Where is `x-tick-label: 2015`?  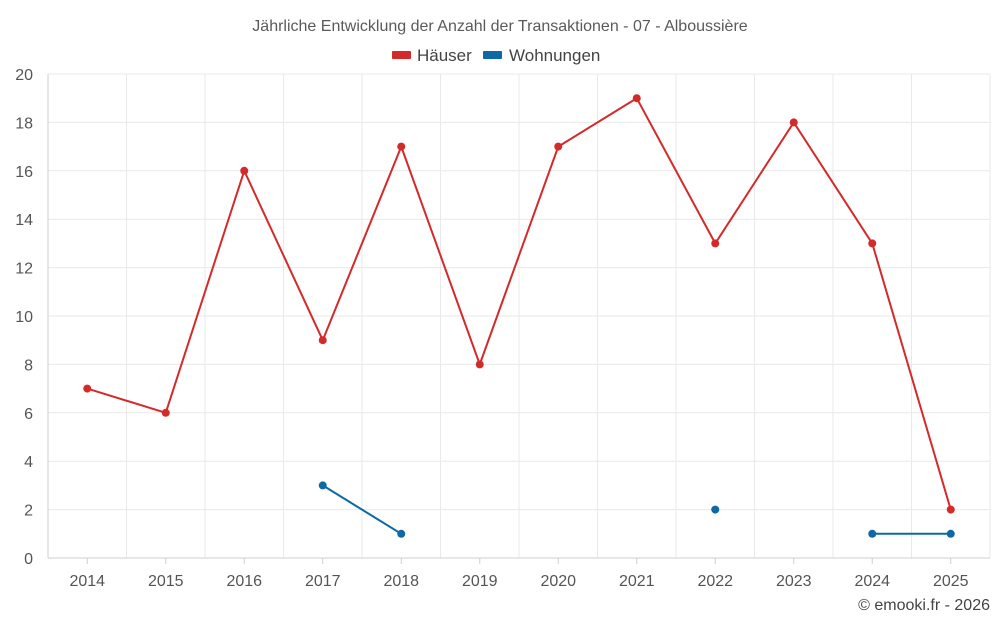 x-tick-label: 2015 is located at coordinates (166, 581).